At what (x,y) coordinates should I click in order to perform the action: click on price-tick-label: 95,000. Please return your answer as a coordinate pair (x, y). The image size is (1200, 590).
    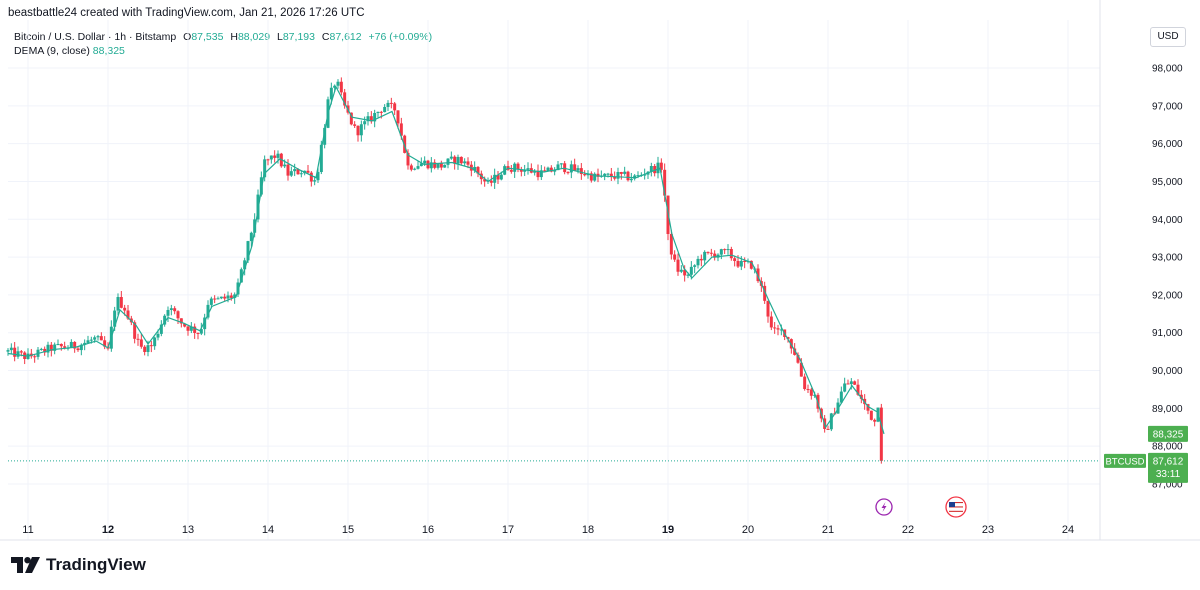
    Looking at the image, I should click on (1167, 182).